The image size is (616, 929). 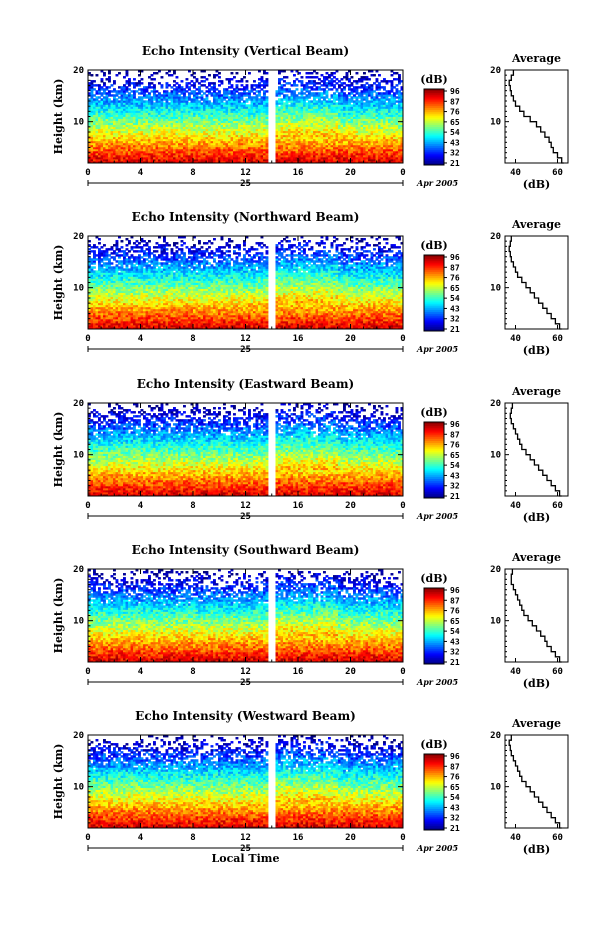 I want to click on x-tick-label: 20, so click(x=350, y=173).